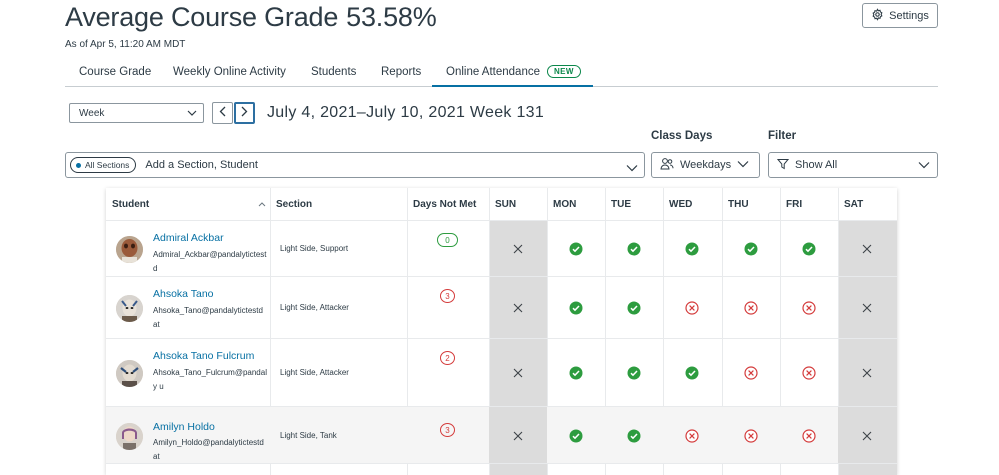  I want to click on tab-reports: Reports, so click(401, 72).